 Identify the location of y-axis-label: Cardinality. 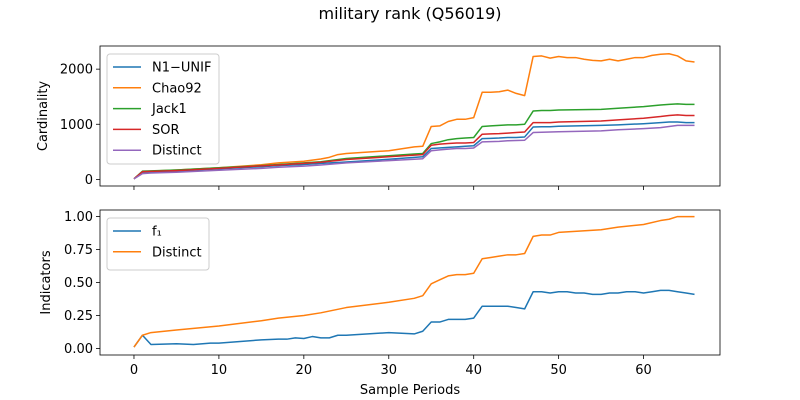
(43, 116).